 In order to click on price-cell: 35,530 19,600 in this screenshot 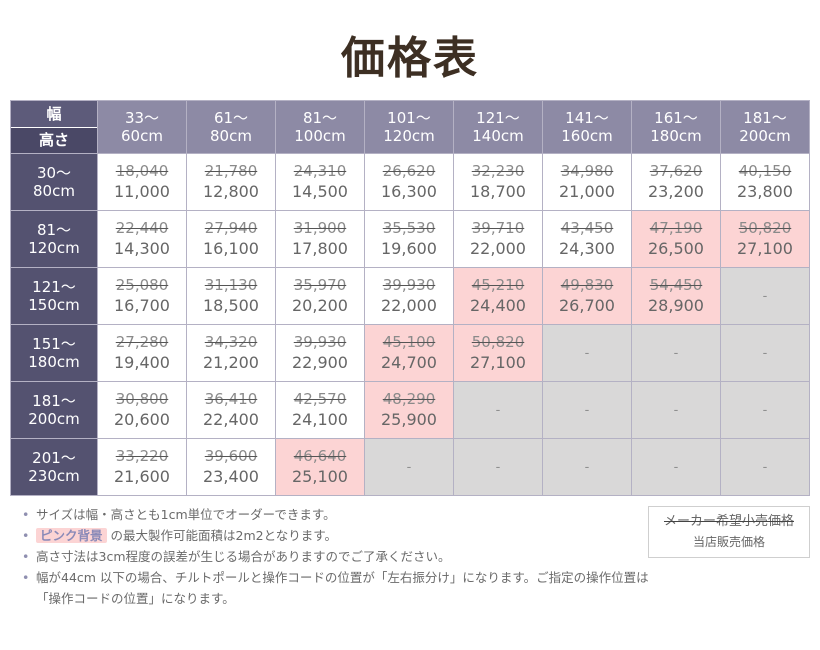, I will do `click(409, 239)`.